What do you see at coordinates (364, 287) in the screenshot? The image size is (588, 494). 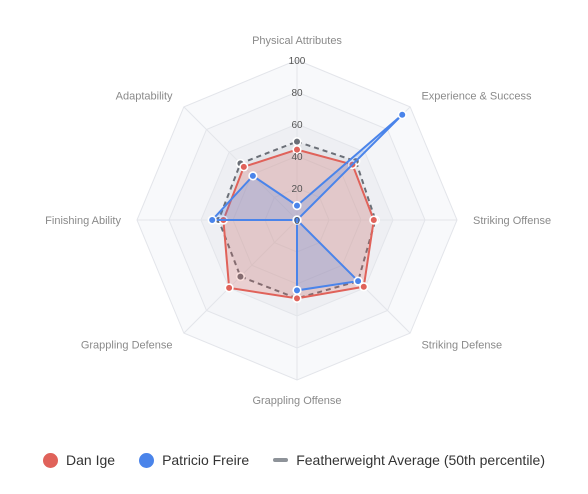 I see `point-dan-ige-striking-defense` at bounding box center [364, 287].